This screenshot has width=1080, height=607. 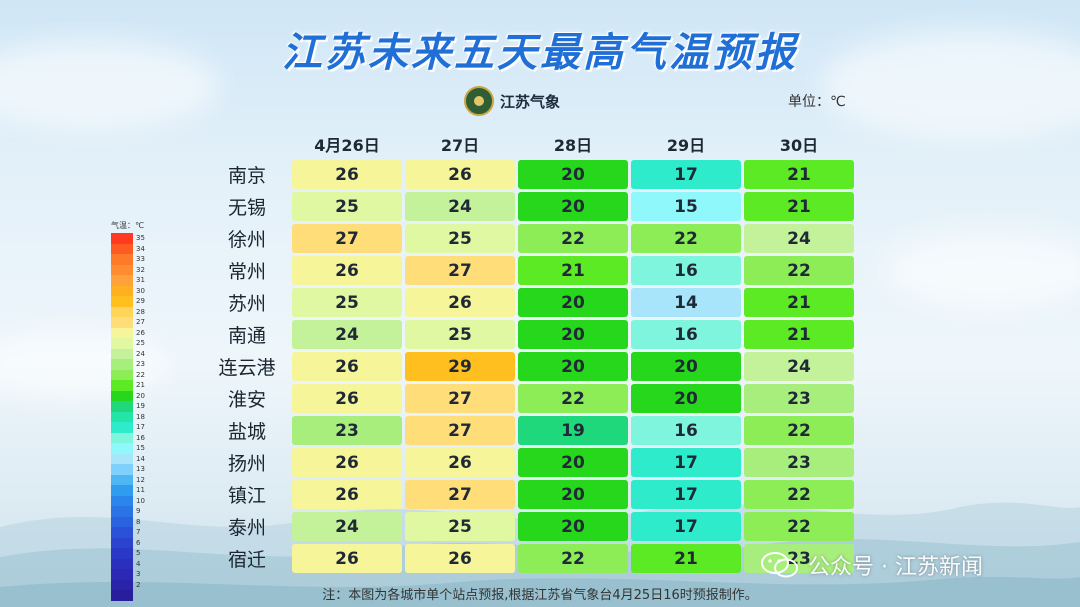 I want to click on city-label: 扬州, so click(x=246, y=464).